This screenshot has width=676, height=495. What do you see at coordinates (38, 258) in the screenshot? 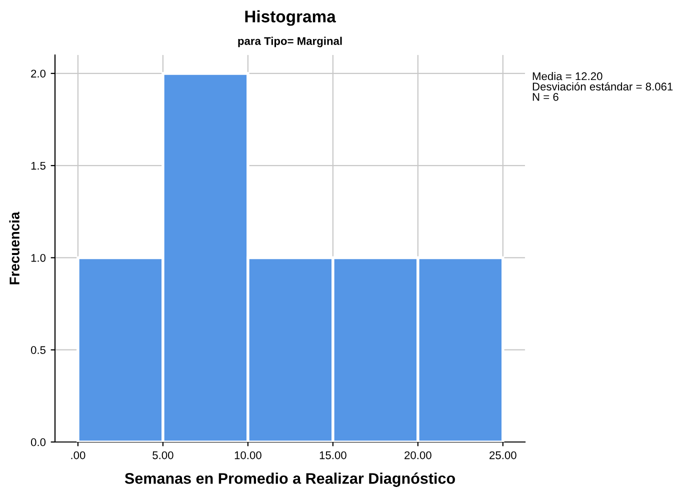
I see `y-tick-label: 1.0` at bounding box center [38, 258].